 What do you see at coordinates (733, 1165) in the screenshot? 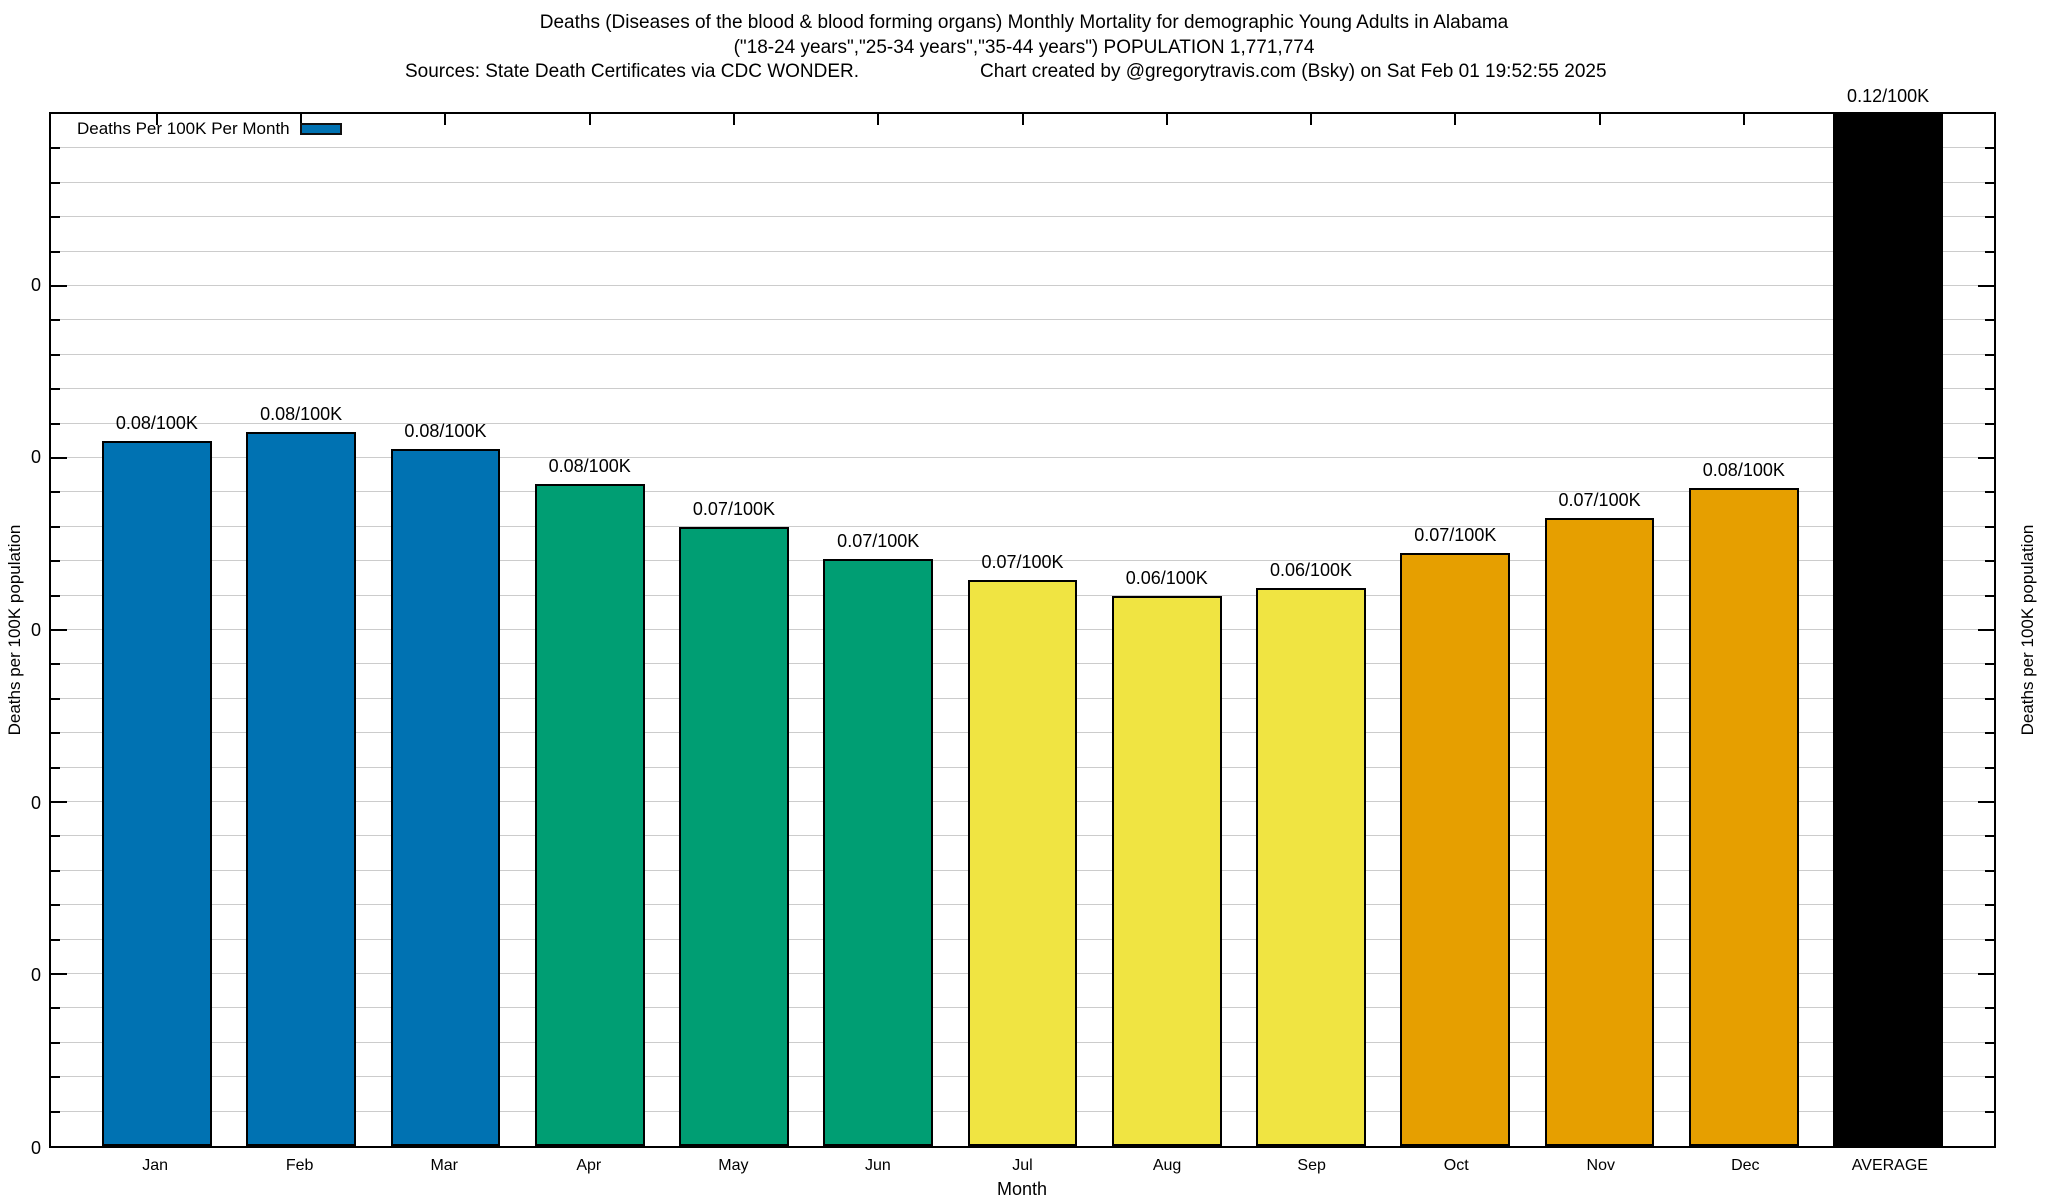
I see `x-tick-label: May` at bounding box center [733, 1165].